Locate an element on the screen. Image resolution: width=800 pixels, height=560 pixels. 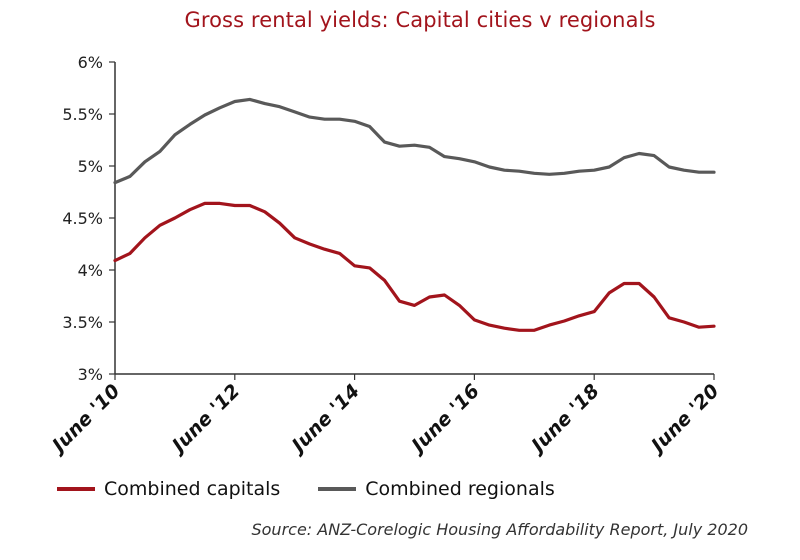
legend-item-capitals: Combined capitals is located at coordinates (168, 489).